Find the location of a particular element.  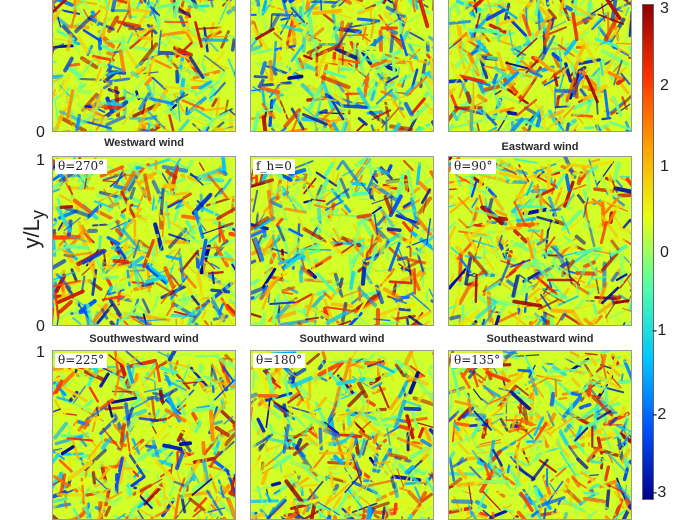

caption-southward: Southward wind is located at coordinates (342, 339).